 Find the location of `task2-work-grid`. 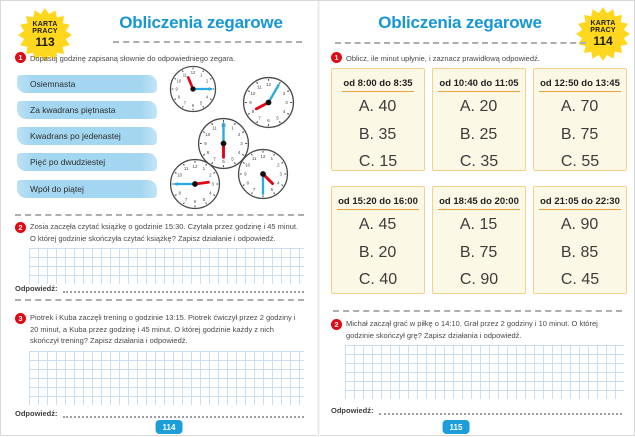

task2-work-grid is located at coordinates (166, 266).